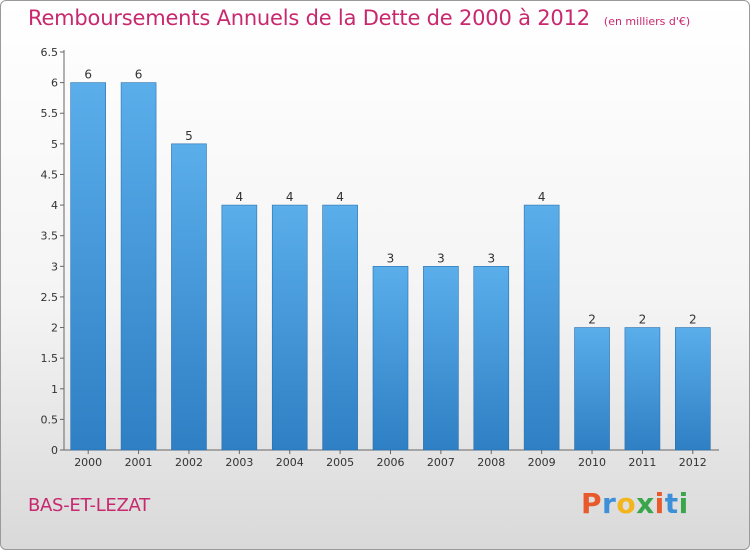  I want to click on logo-letter: P, so click(592, 503).